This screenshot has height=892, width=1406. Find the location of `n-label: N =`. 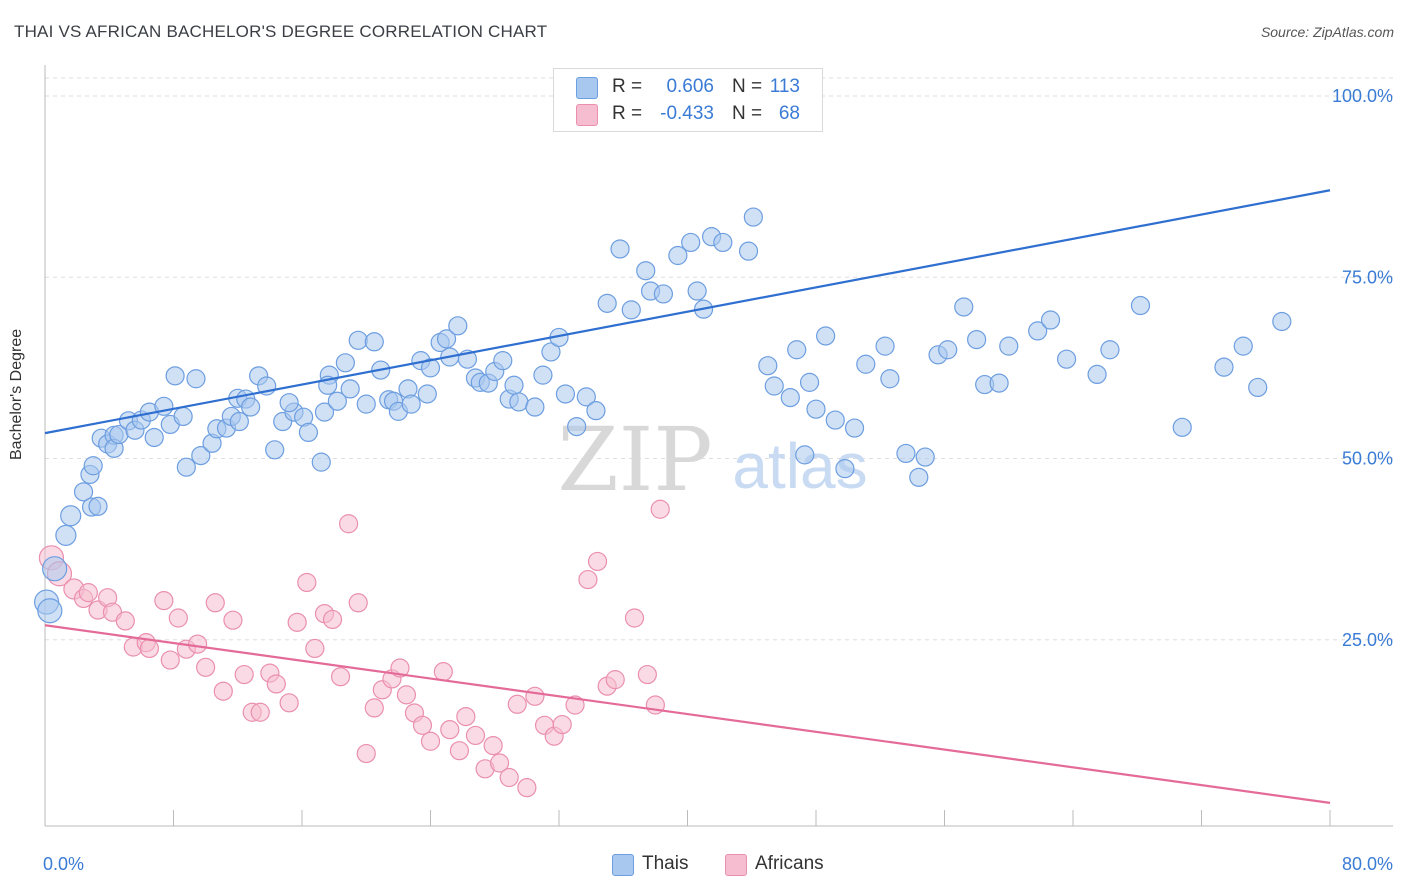

n-label: N = is located at coordinates (747, 86).